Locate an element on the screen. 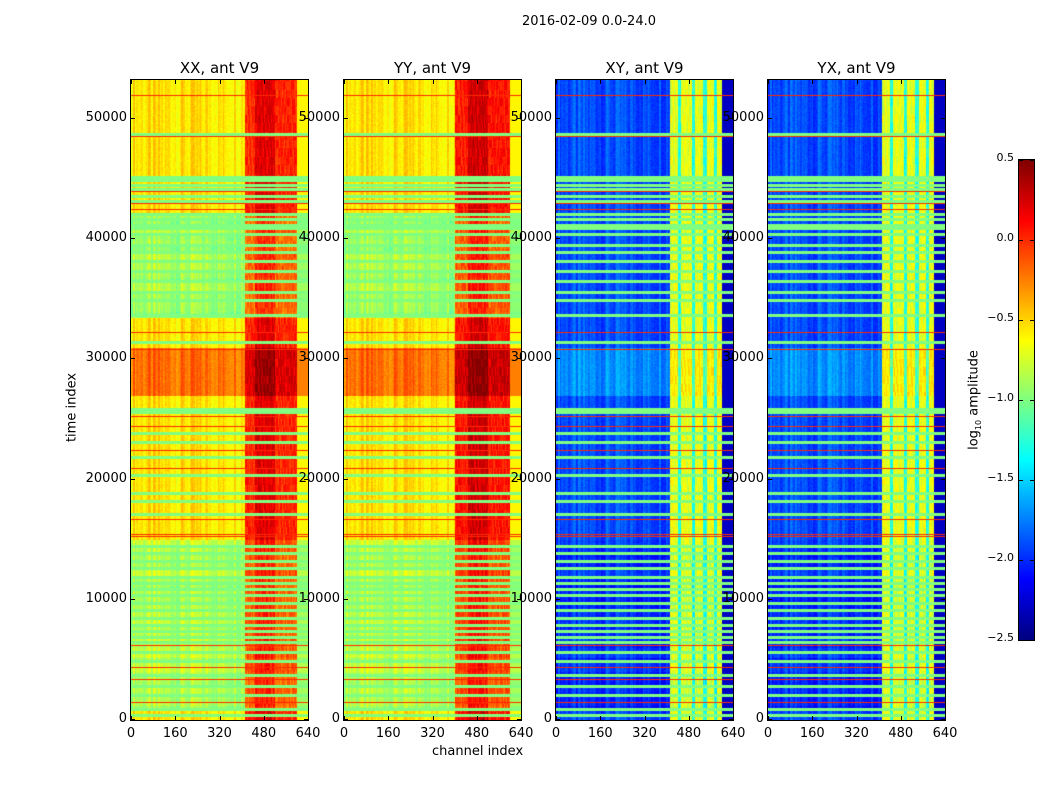 Image resolution: width=1050 pixels, height=800 pixels. panel-title: YX, ant V9 is located at coordinates (856, 68).